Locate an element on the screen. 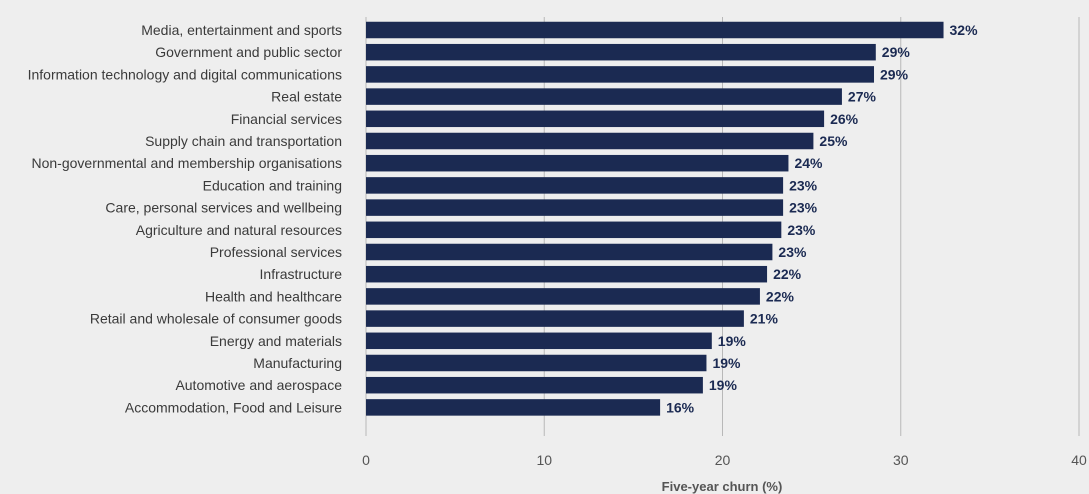 The image size is (1089, 494). bar-value-label: 21% is located at coordinates (764, 319).